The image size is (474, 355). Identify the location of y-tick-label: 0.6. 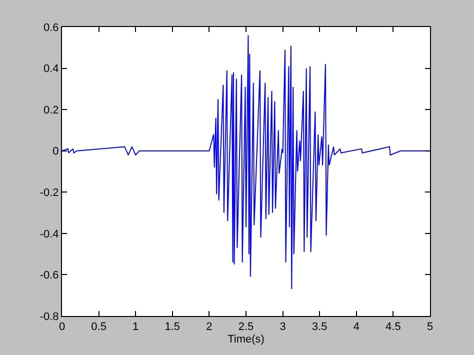
(51, 28).